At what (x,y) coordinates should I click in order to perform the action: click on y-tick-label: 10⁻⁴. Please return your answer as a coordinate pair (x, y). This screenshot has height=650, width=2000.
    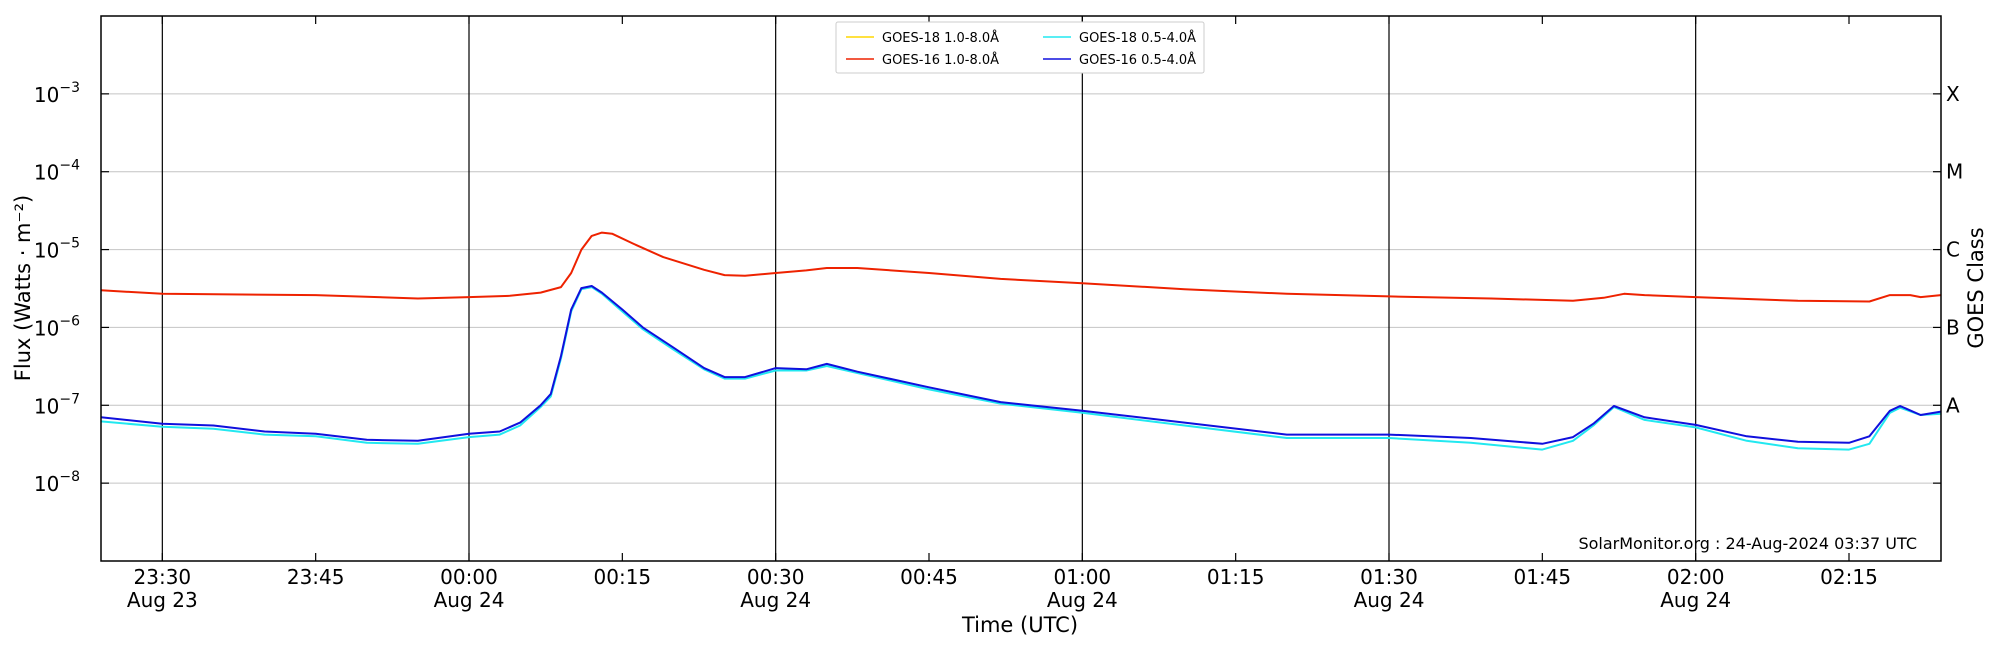
    Looking at the image, I should click on (57, 171).